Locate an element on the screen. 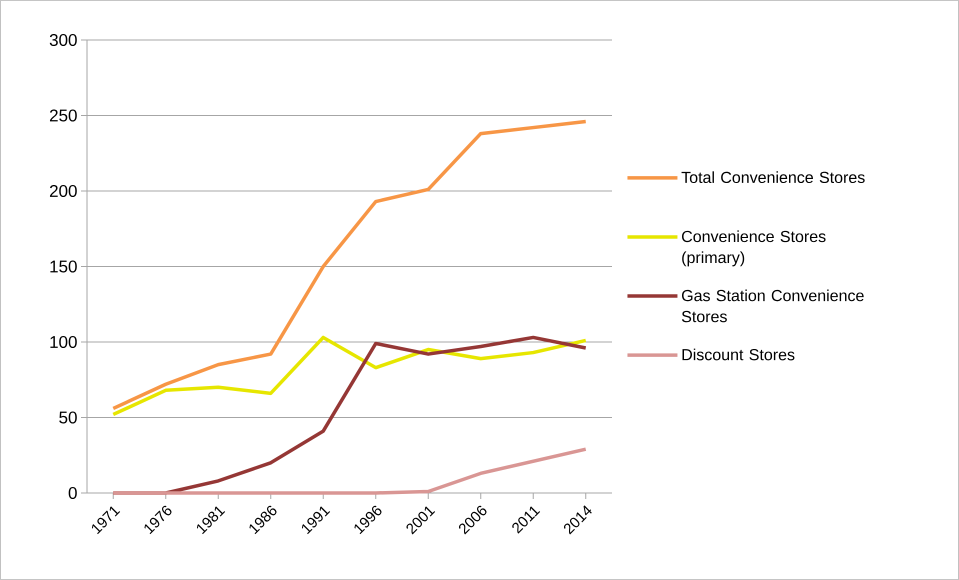  y-tick-label: 250 is located at coordinates (63, 115).